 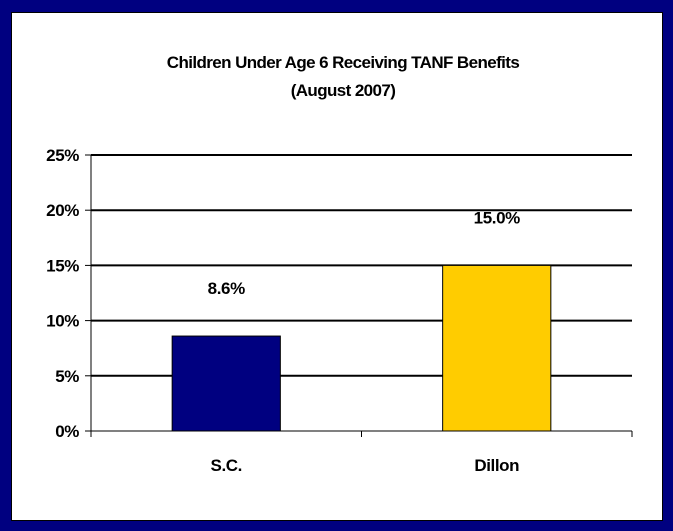 I want to click on data-label: 15.0%, so click(x=497, y=217).